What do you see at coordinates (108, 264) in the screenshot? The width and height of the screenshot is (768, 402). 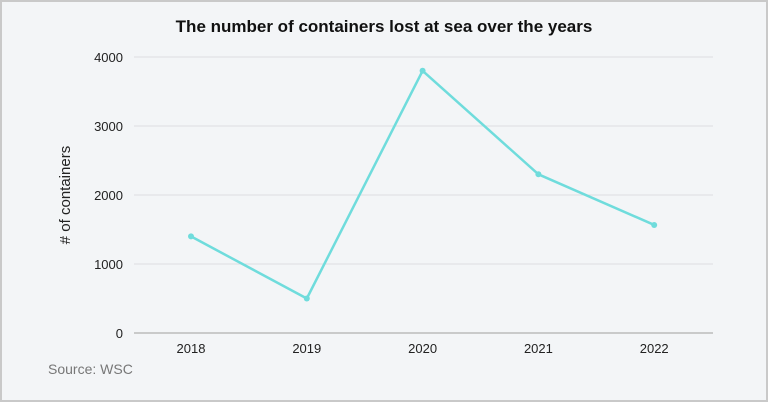 I see `y-tick-label: 1000` at bounding box center [108, 264].